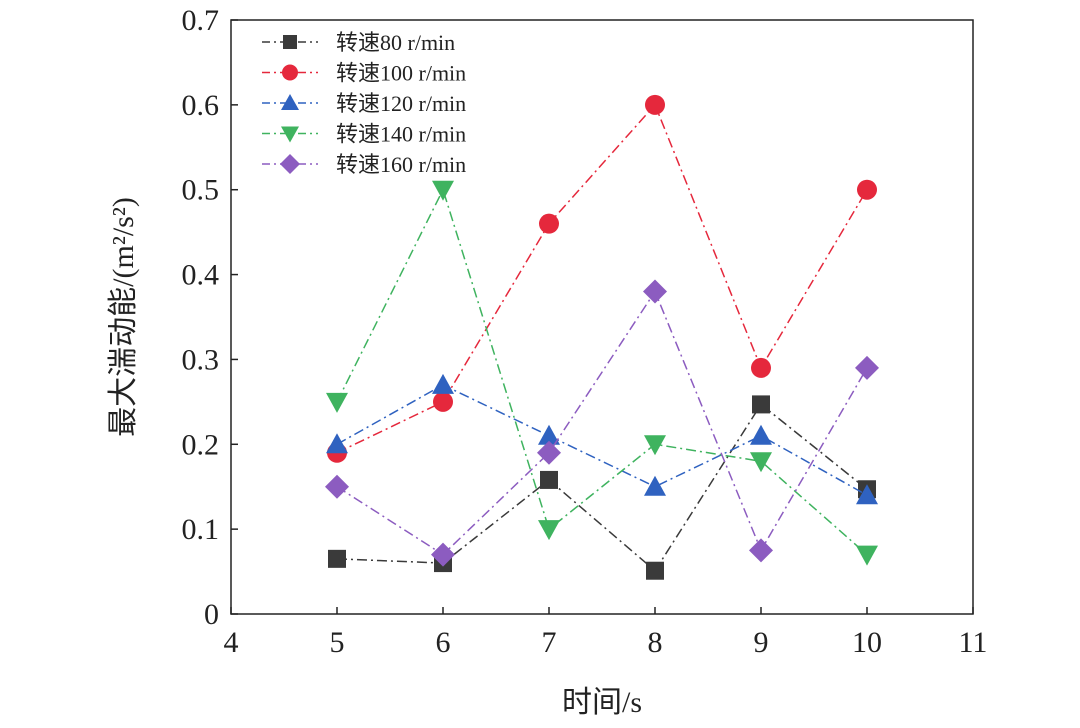 The height and width of the screenshot is (728, 1080). Describe the element at coordinates (401, 103) in the screenshot. I see `legend-label: 转速120 r/min` at that location.